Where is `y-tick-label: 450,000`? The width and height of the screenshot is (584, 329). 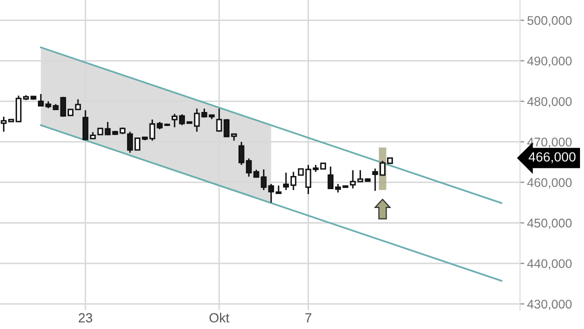
y-tick-label: 450,000 is located at coordinates (549, 224).